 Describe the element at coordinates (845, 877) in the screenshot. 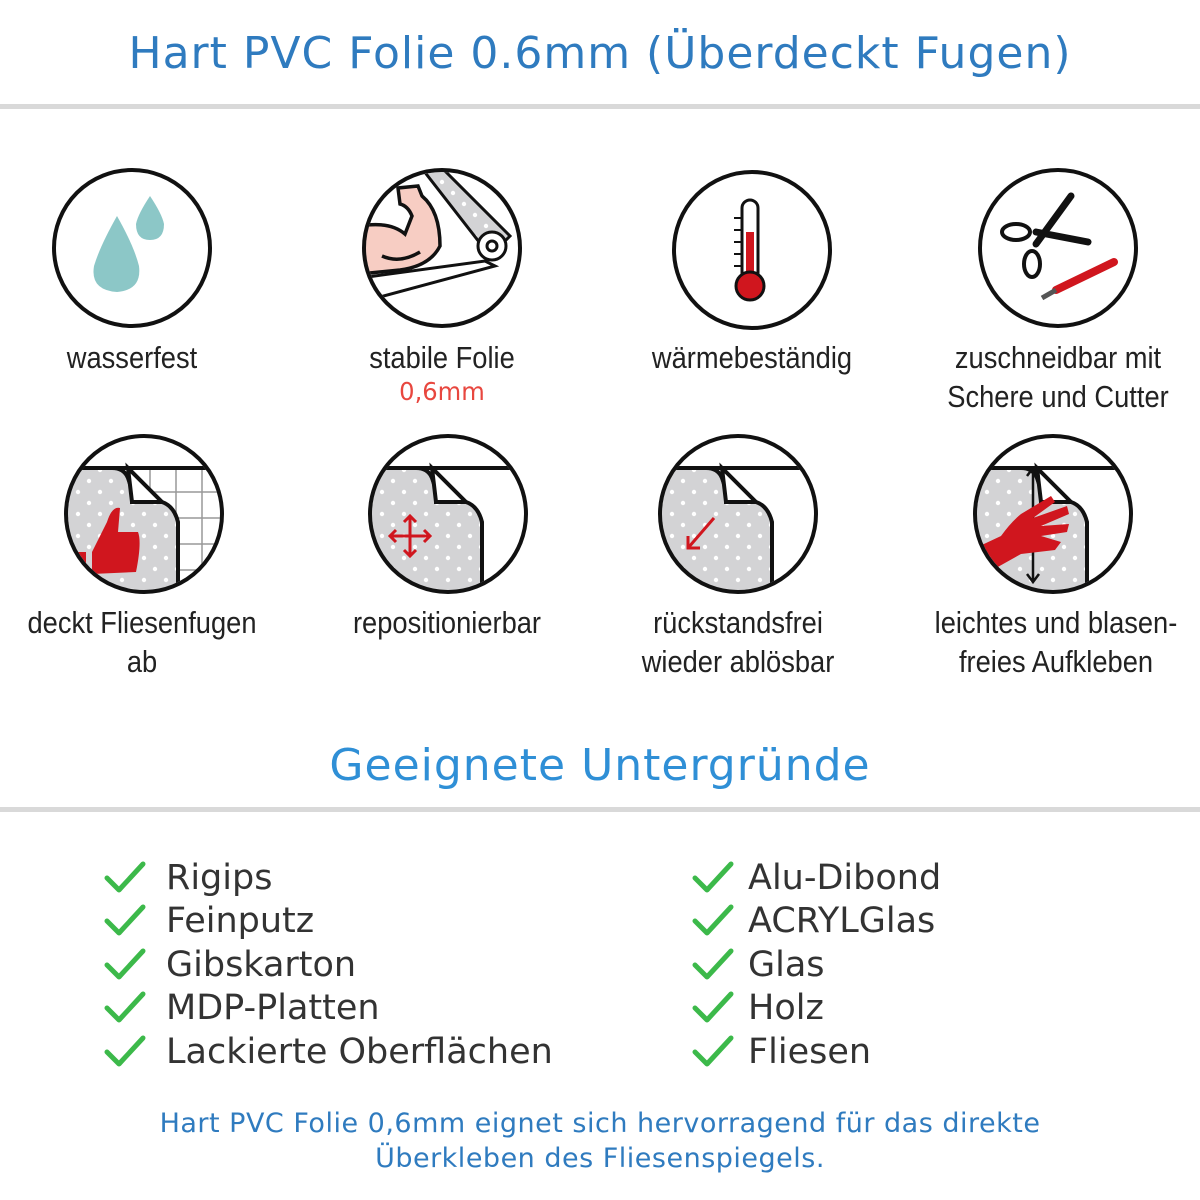

I see `surface-label: Alu-Dibond` at that location.